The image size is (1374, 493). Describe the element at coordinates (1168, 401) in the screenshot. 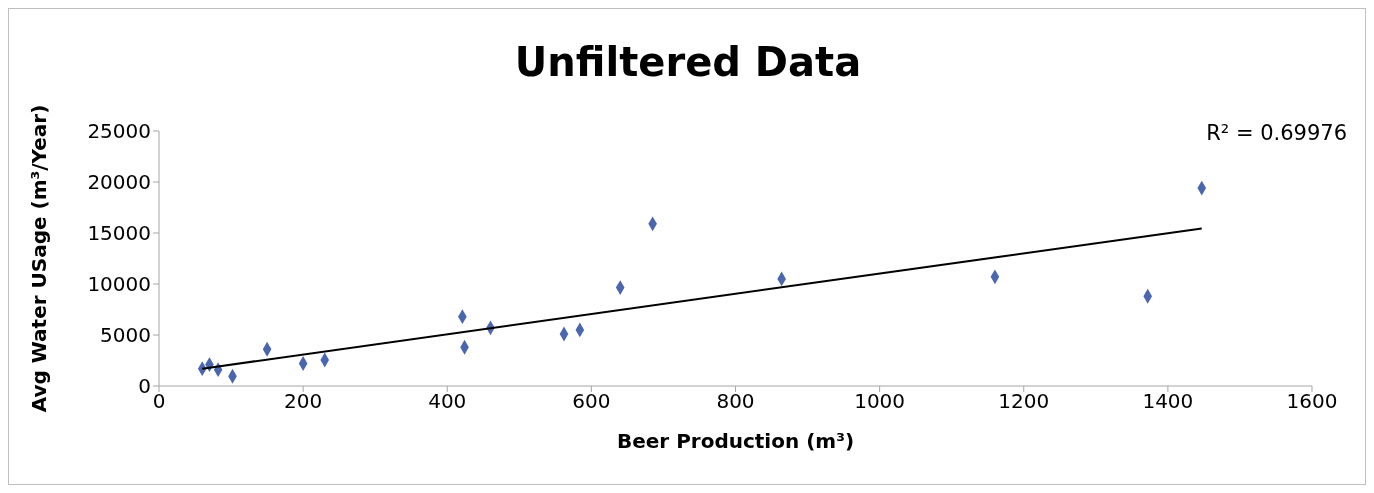

I see `x-tick-label: 1400` at that location.